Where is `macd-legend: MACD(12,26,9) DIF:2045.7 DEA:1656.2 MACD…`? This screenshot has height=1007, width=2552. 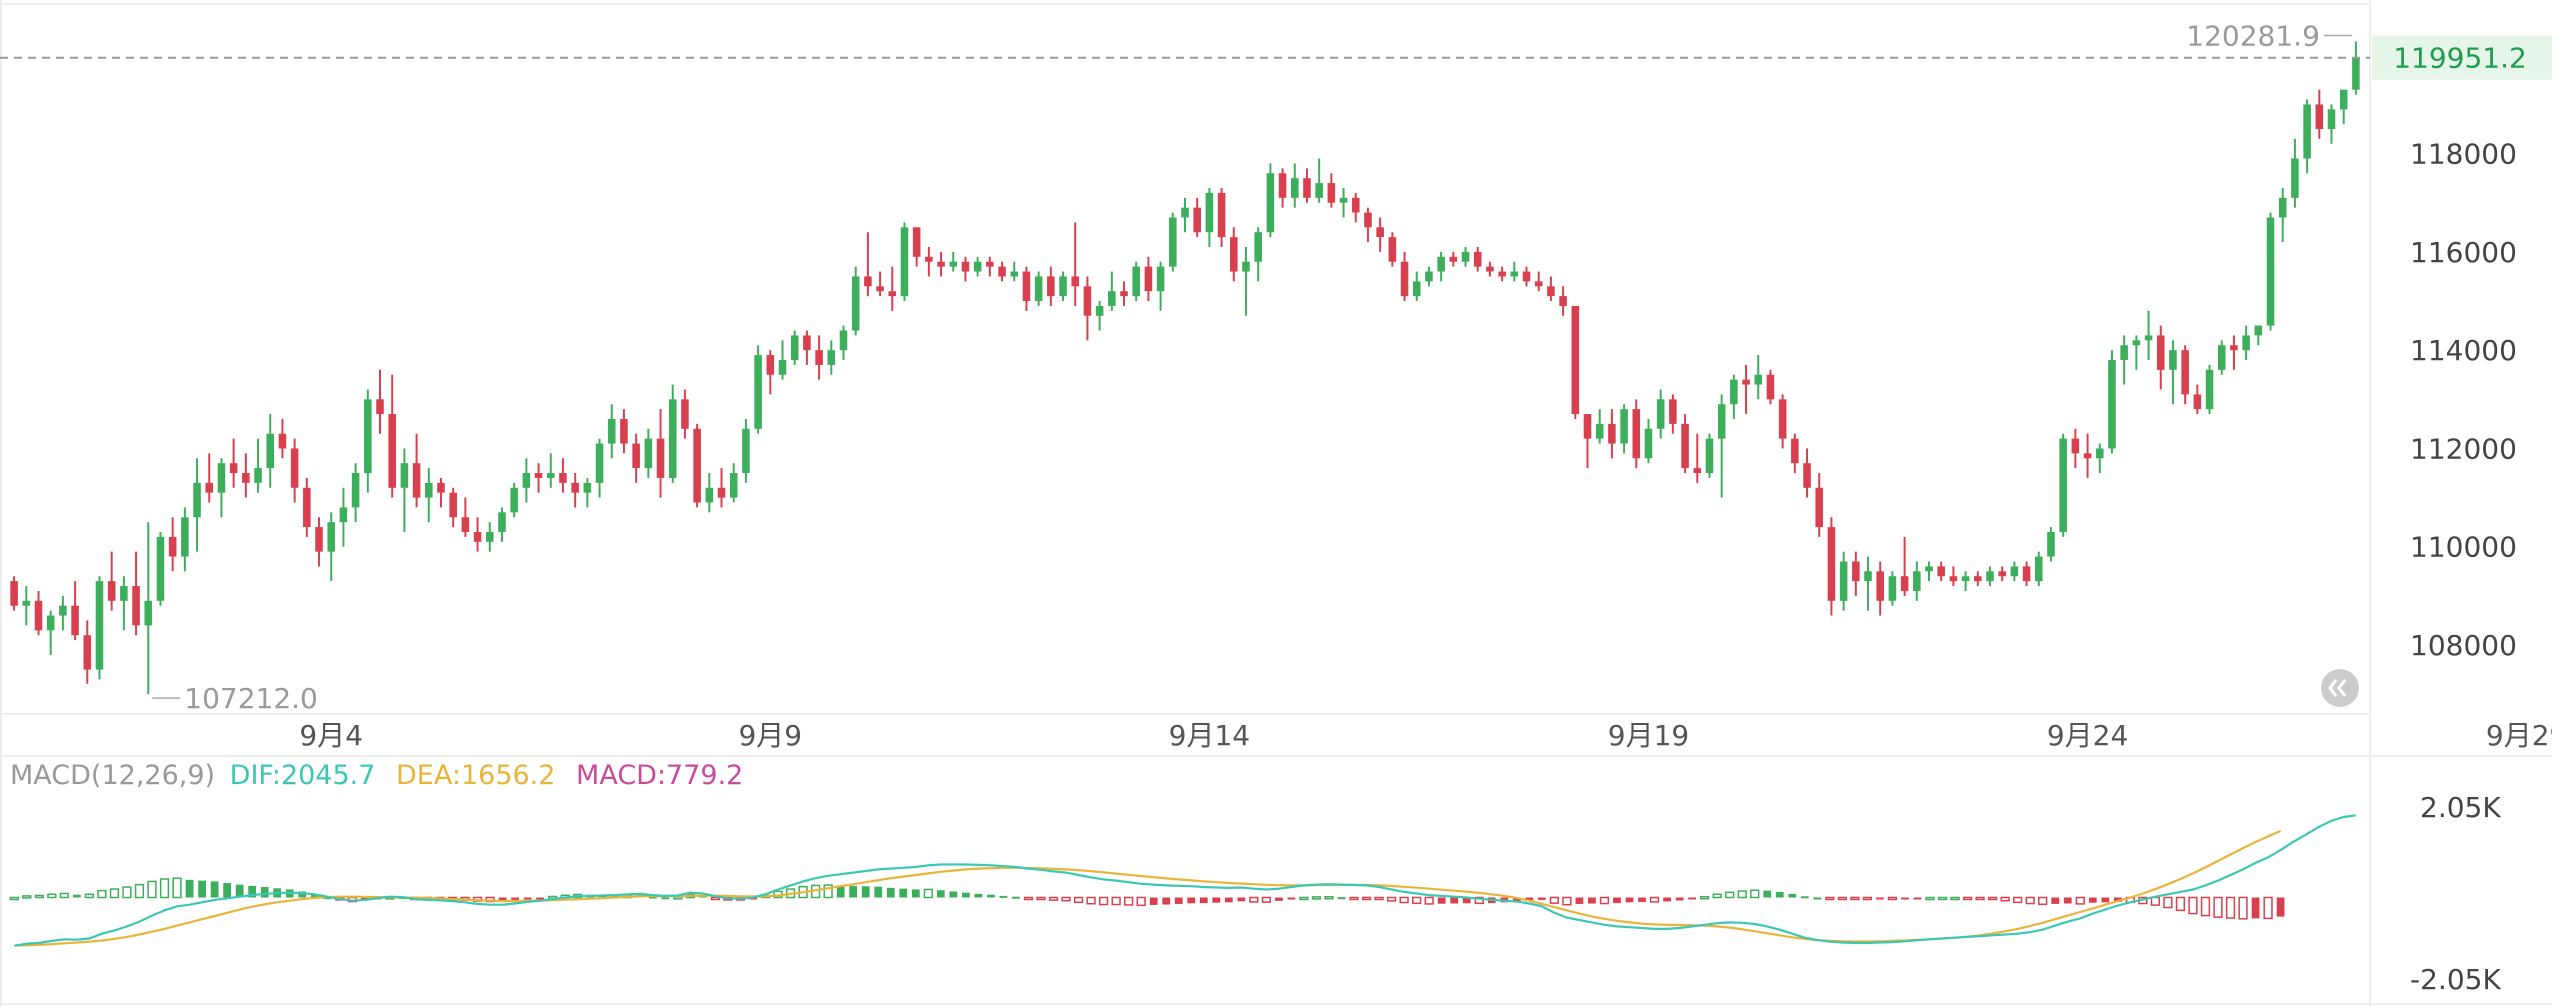
macd-legend: MACD(12,26,9) DIF:2045.7 DEA:1656.2 MACD… is located at coordinates (376, 775).